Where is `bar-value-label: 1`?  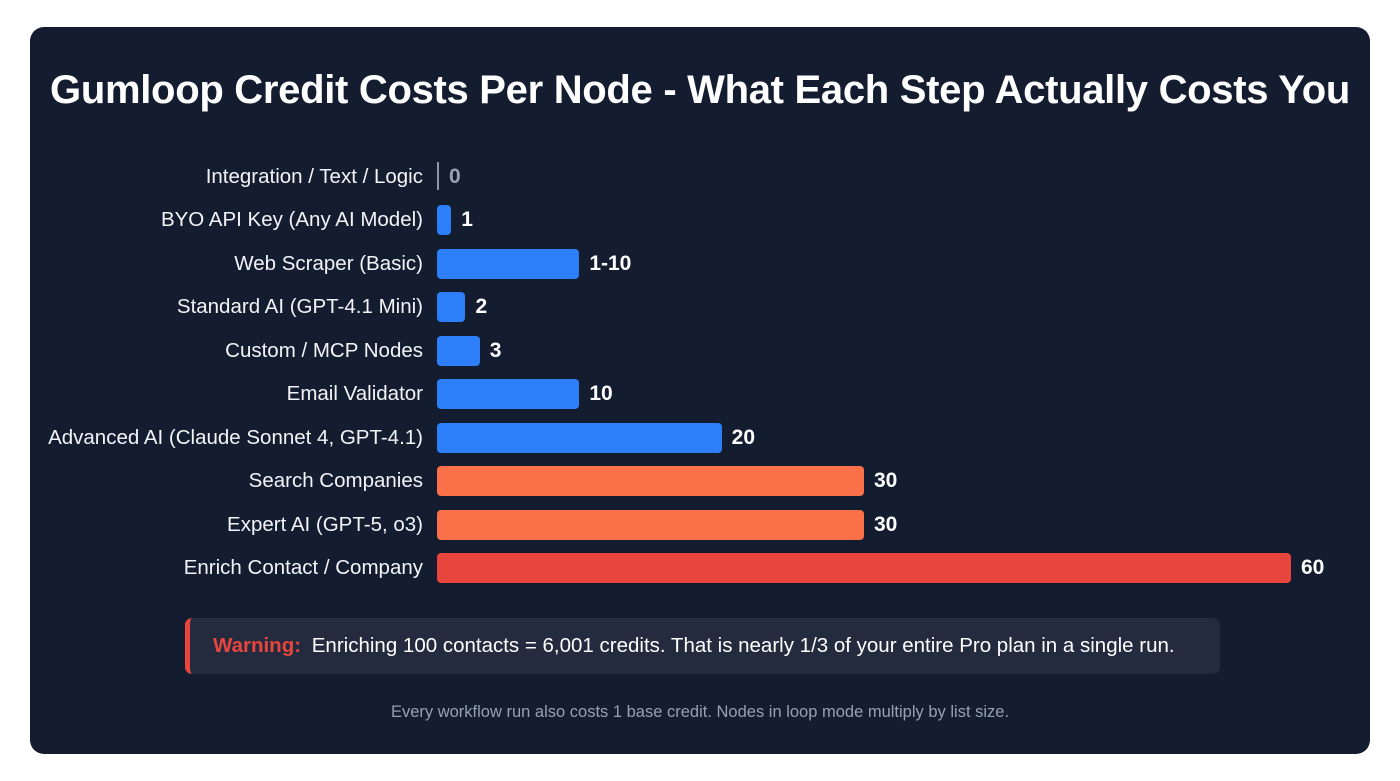 bar-value-label: 1 is located at coordinates (467, 220).